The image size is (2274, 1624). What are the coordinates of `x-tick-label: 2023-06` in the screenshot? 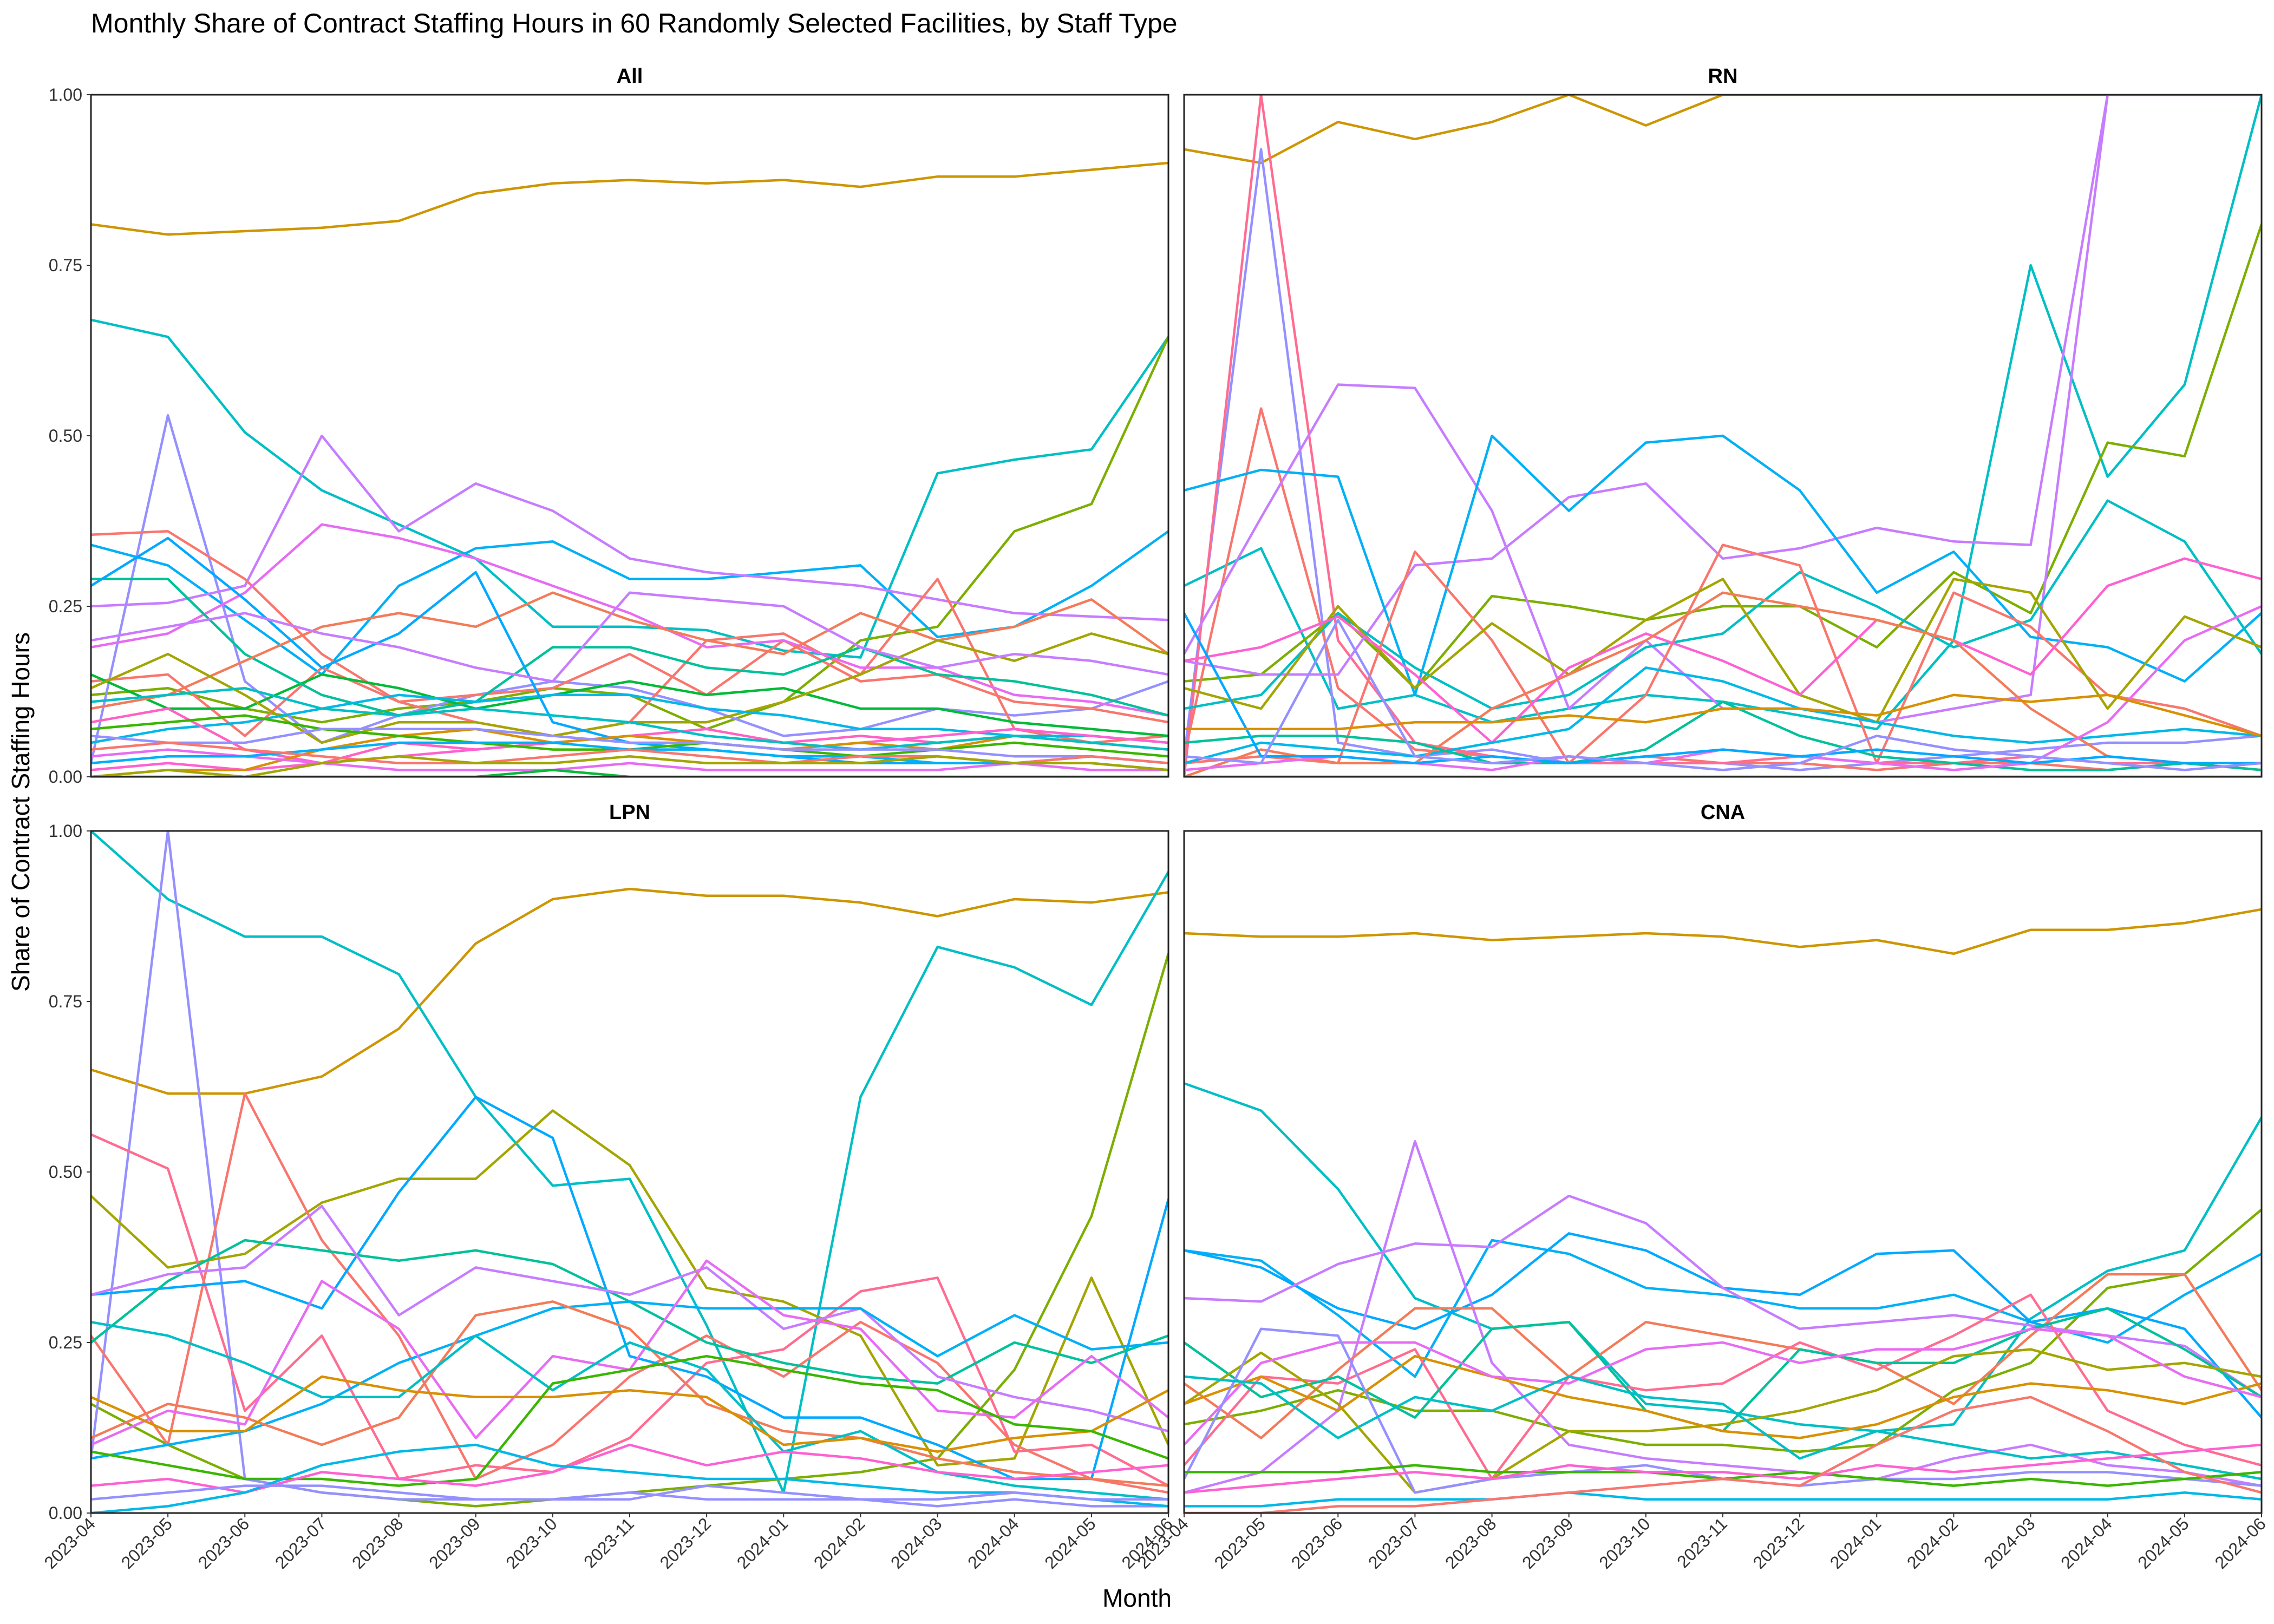 It's located at (224, 1543).